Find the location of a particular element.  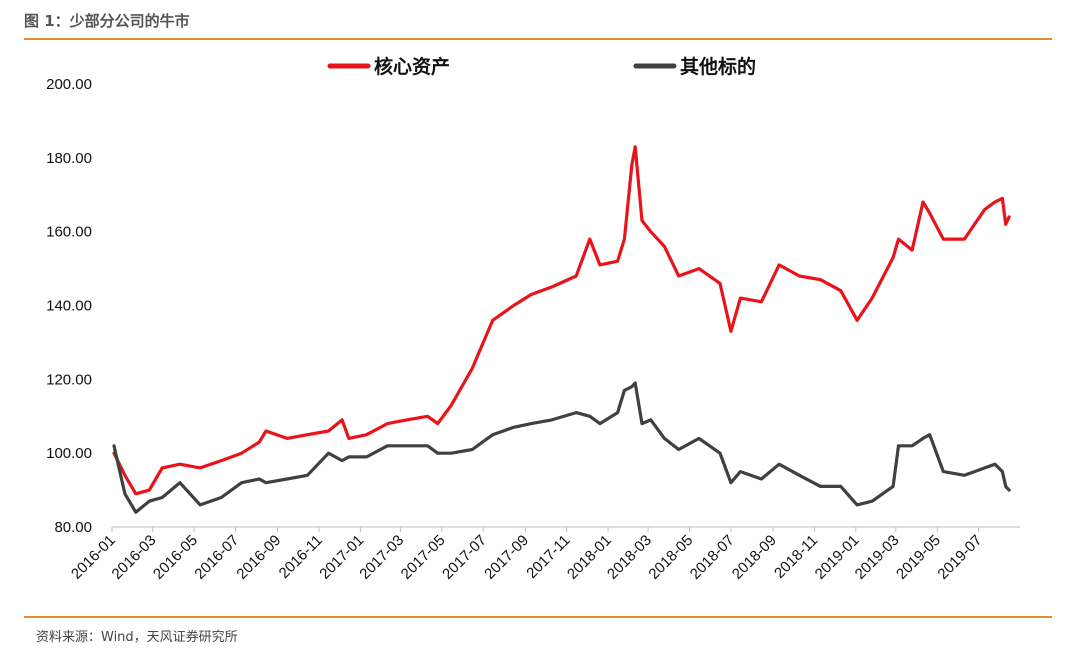

y-tick-label: 80.00 is located at coordinates (73, 527).